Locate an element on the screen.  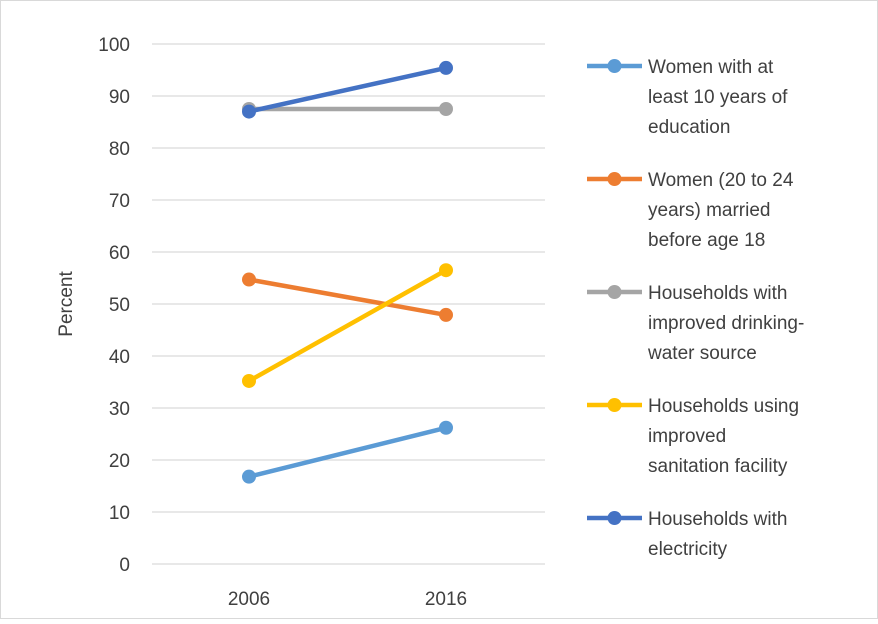
legend-label: water source is located at coordinates (702, 353).